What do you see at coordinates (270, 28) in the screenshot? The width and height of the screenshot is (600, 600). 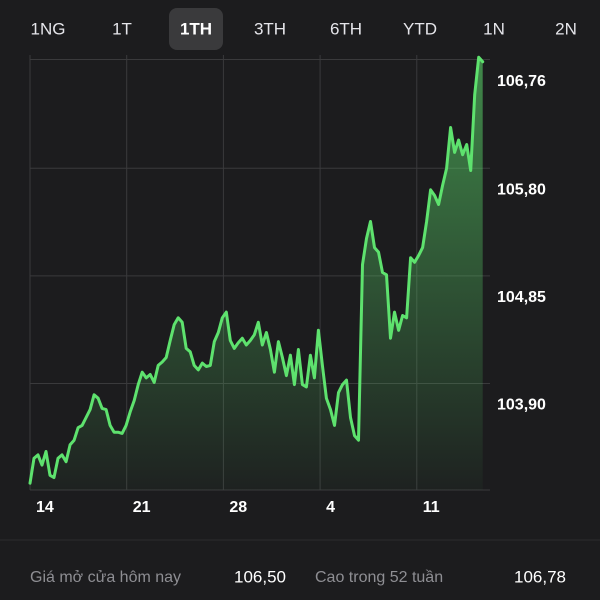 I see `range-tab: 3TH` at bounding box center [270, 28].